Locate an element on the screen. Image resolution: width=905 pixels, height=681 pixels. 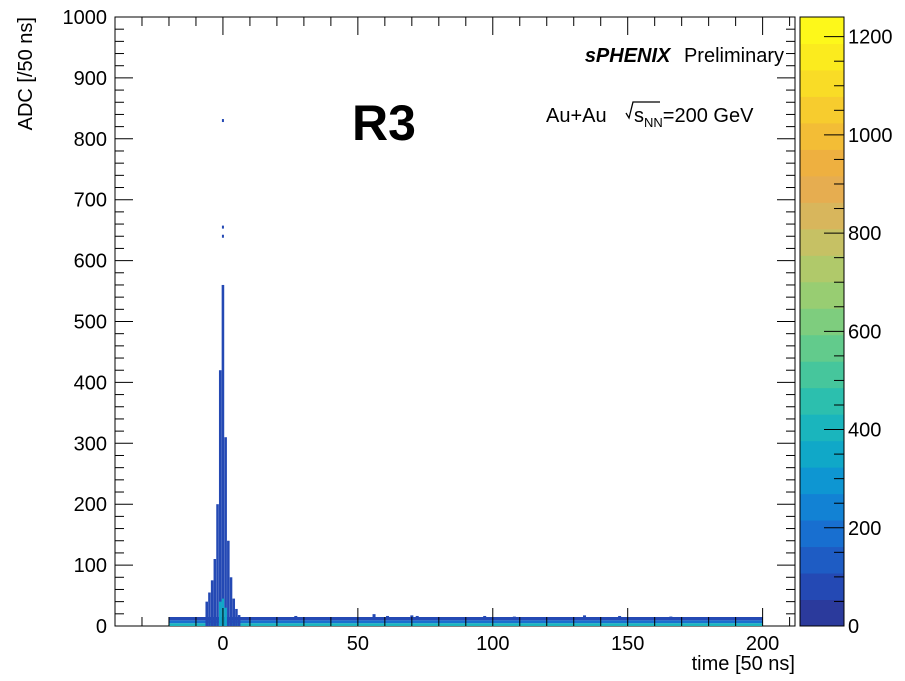
y-tick-label: 400 is located at coordinates (90, 383).